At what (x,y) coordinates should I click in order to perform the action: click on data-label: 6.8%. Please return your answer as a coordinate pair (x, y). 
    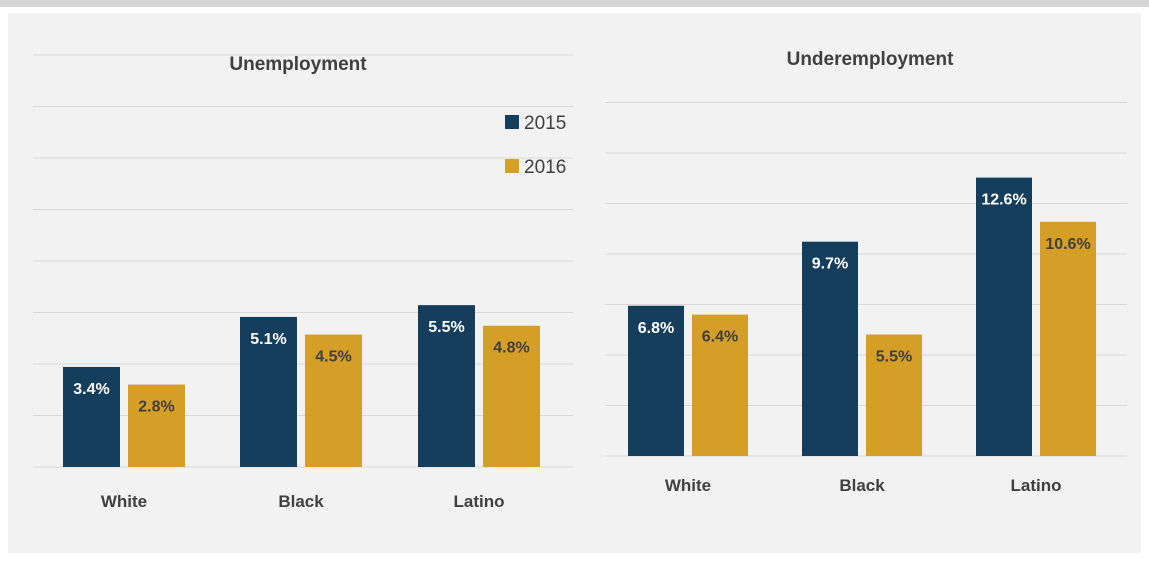
    Looking at the image, I should click on (656, 328).